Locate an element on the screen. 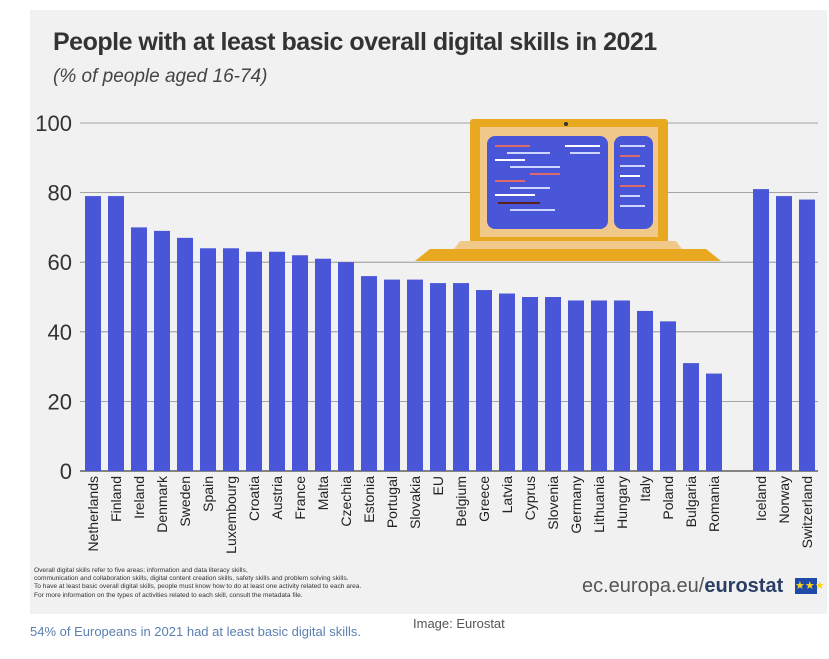 This screenshot has width=829, height=659. source-url: ec.europa.eu/eurostat is located at coordinates (682, 586).